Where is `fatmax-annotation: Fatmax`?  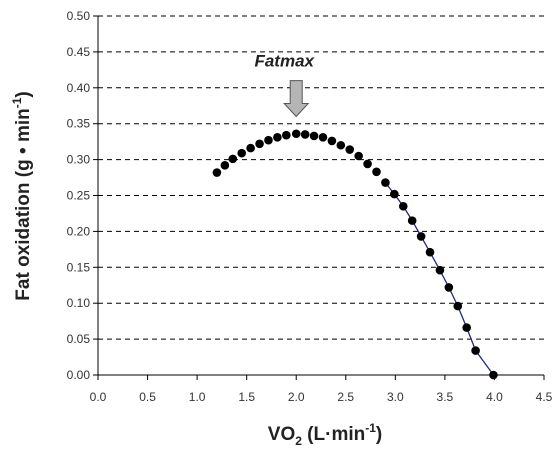
fatmax-annotation: Fatmax is located at coordinates (285, 85).